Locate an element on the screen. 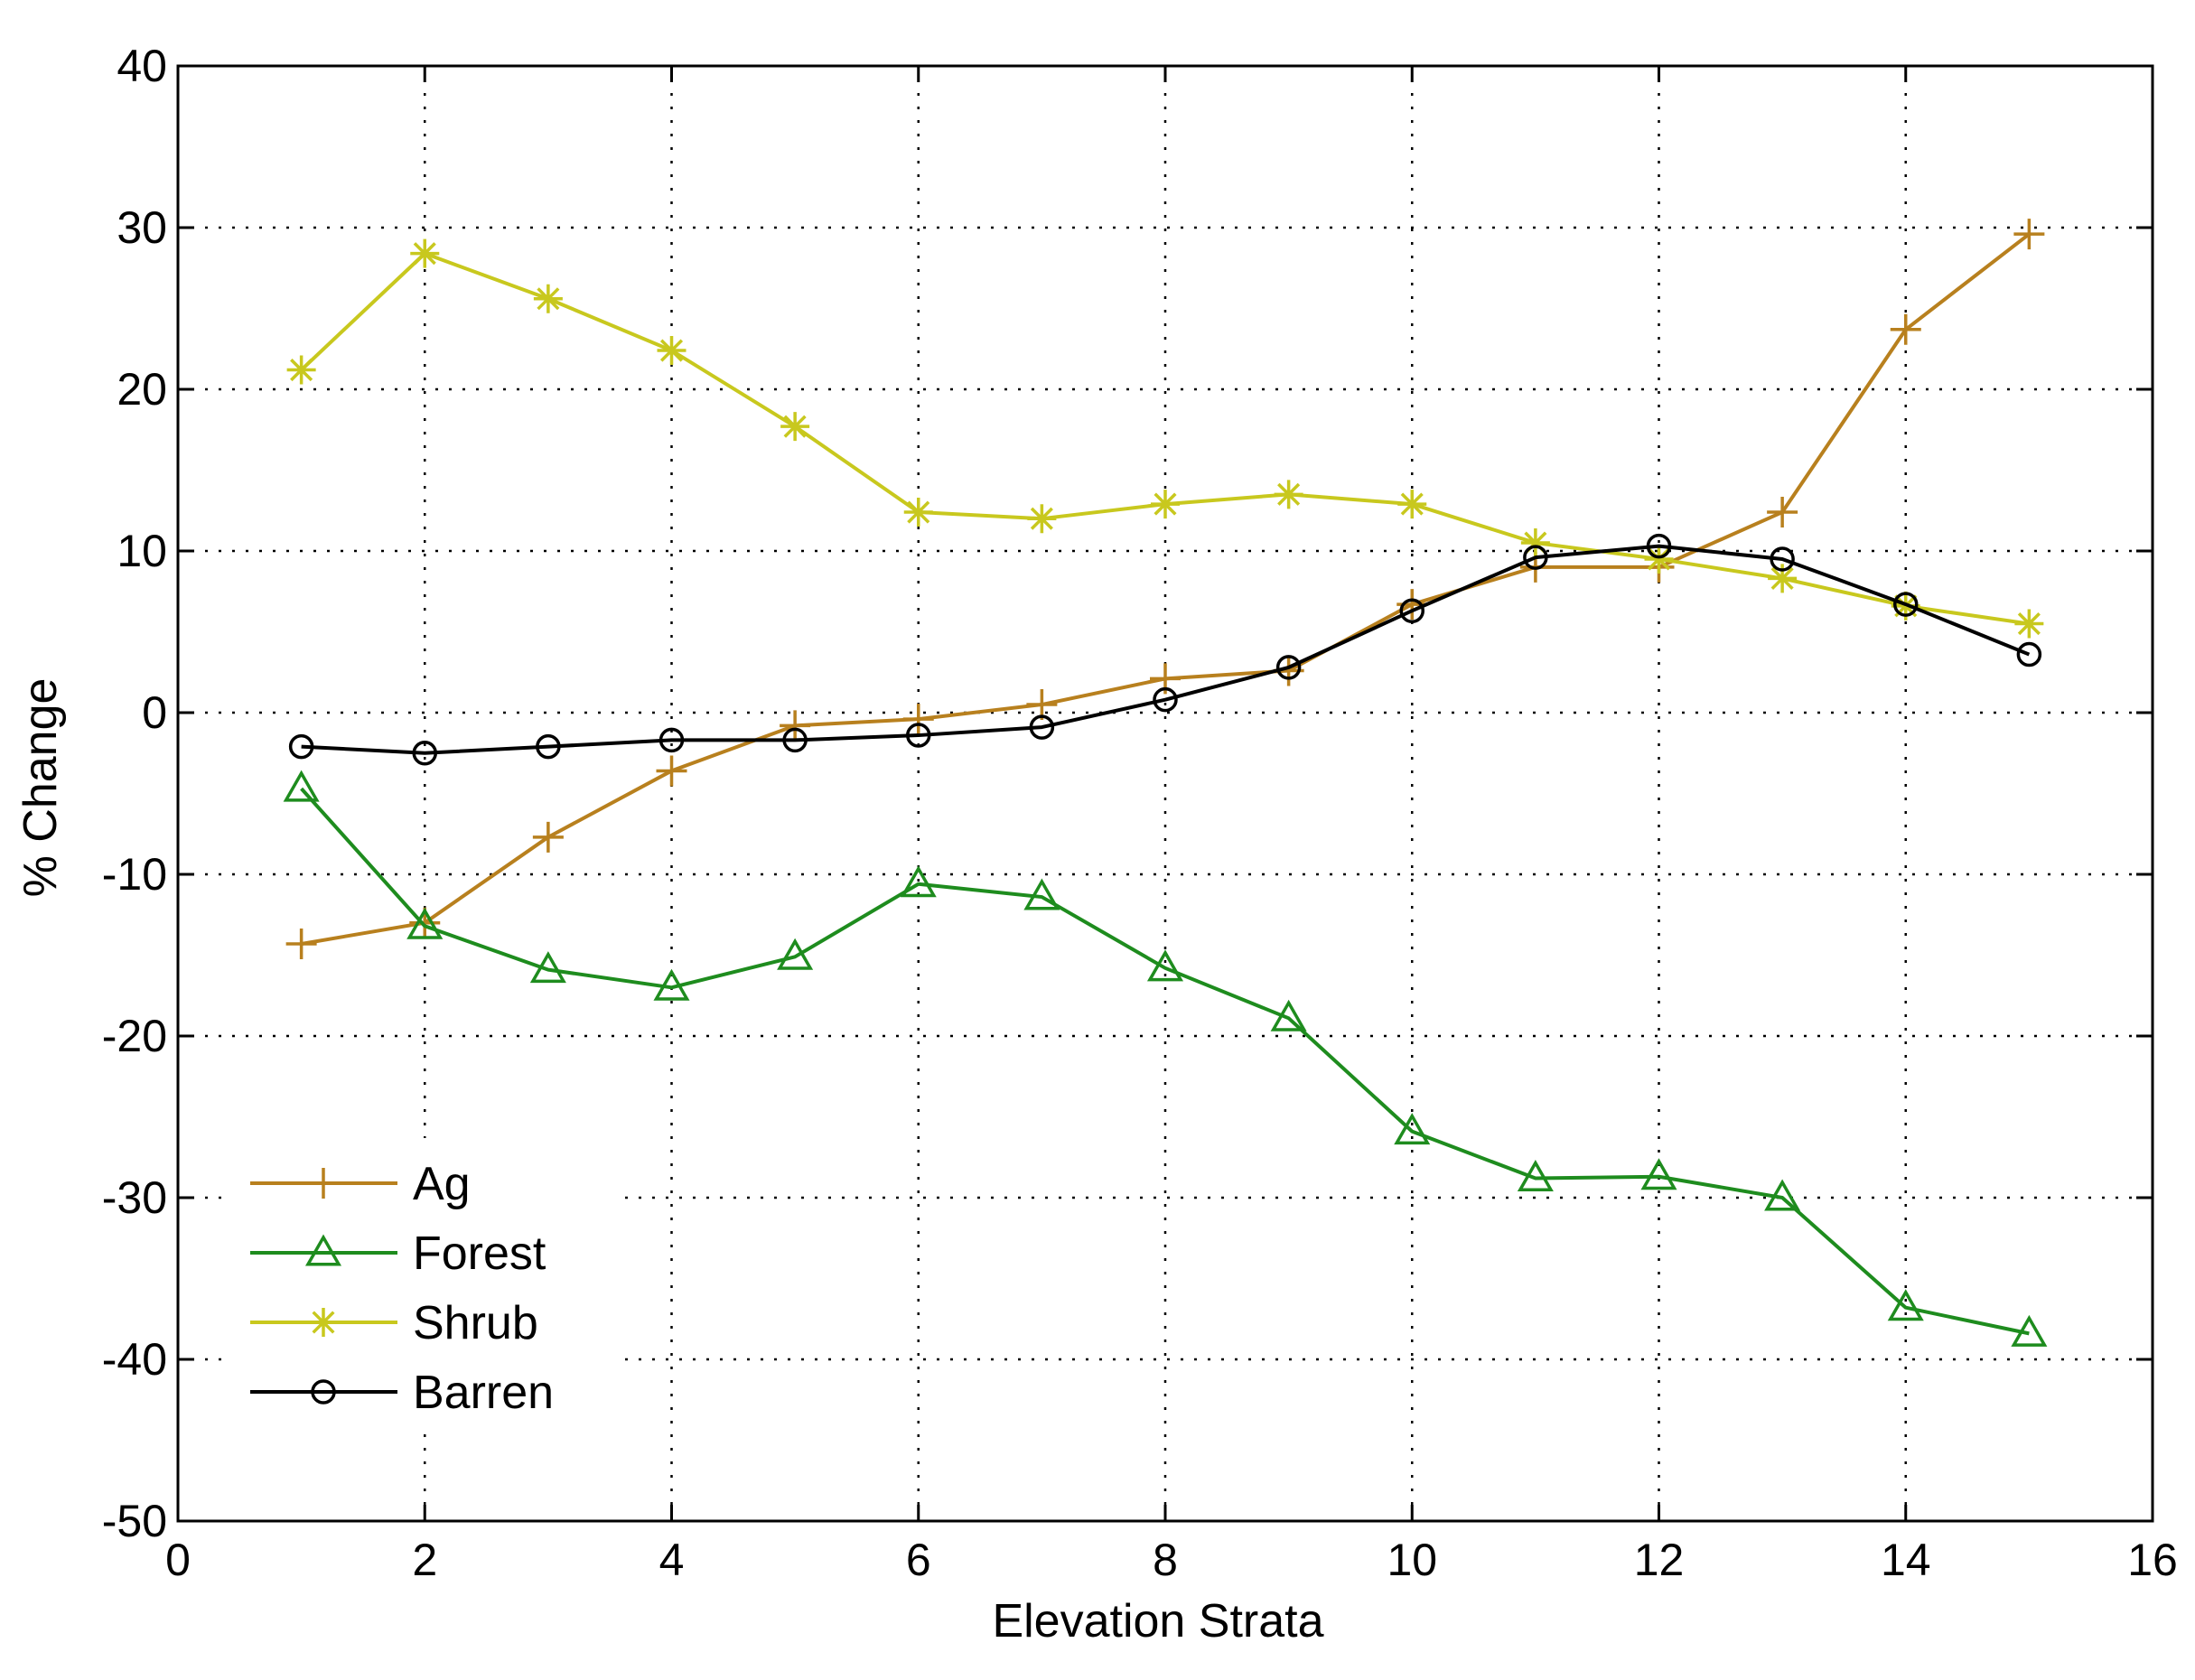 The width and height of the screenshot is (2195, 1680). x-tick-label: 14 is located at coordinates (1906, 1560).